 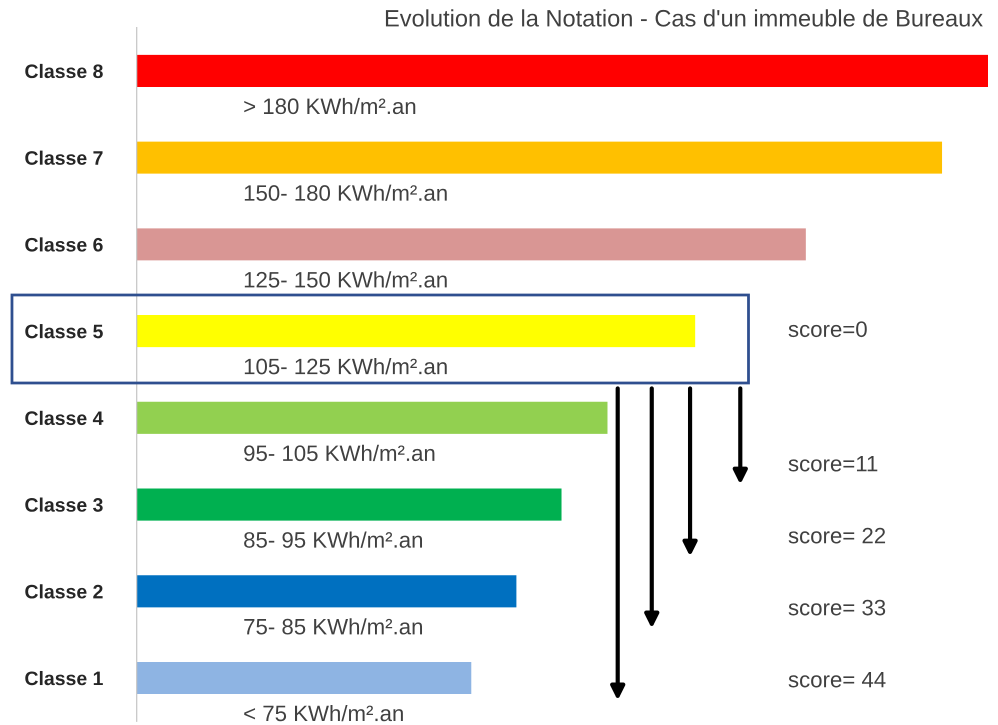 What do you see at coordinates (64, 244) in the screenshot?
I see `y-tick-label: Classe 6` at bounding box center [64, 244].